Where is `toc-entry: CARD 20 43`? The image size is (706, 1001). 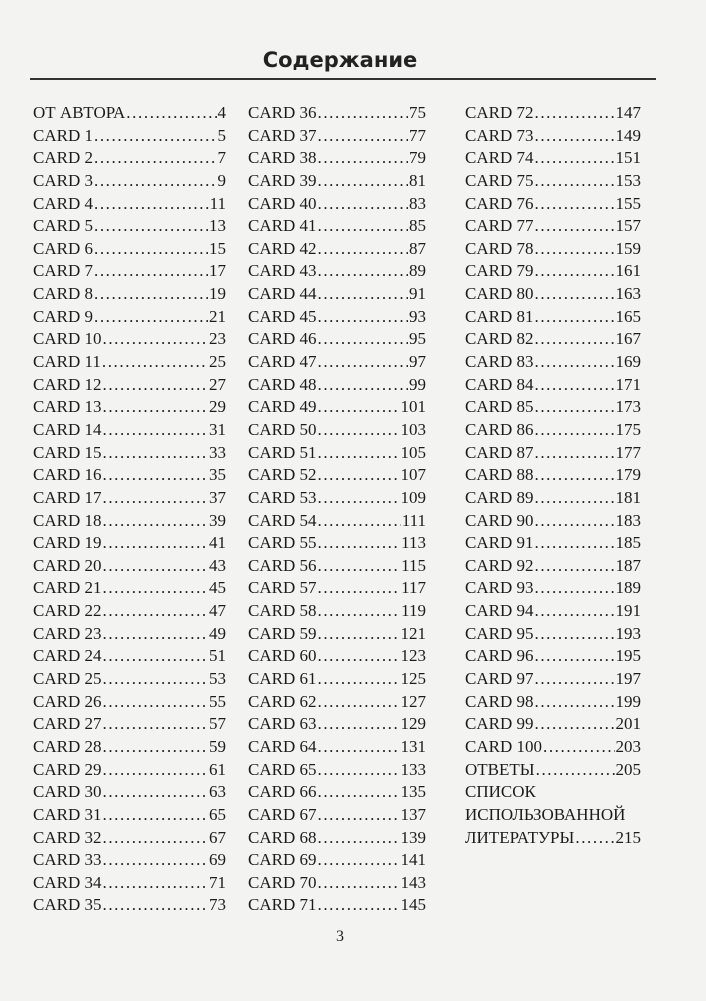 toc-entry: CARD 20 43 is located at coordinates (129, 566).